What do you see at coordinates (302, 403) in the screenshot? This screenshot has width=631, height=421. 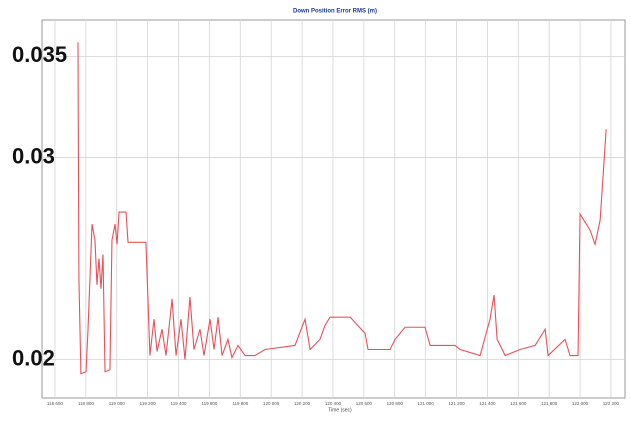 I see `x-tick-label: 120 200` at bounding box center [302, 403].